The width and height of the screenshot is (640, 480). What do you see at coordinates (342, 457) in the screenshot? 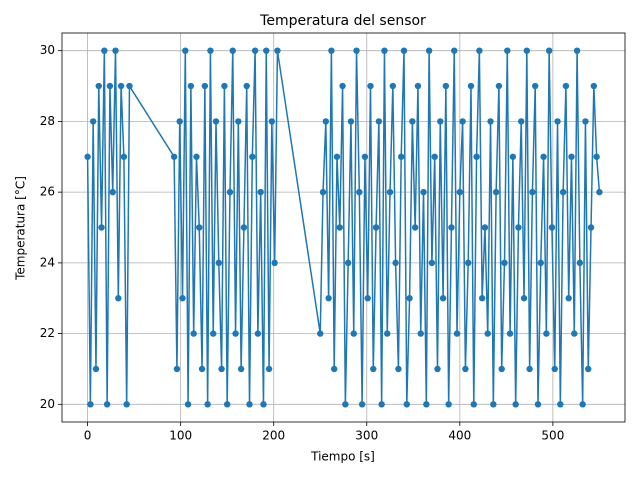
I see `x-axis-label: Tiempo [s]` at bounding box center [342, 457].